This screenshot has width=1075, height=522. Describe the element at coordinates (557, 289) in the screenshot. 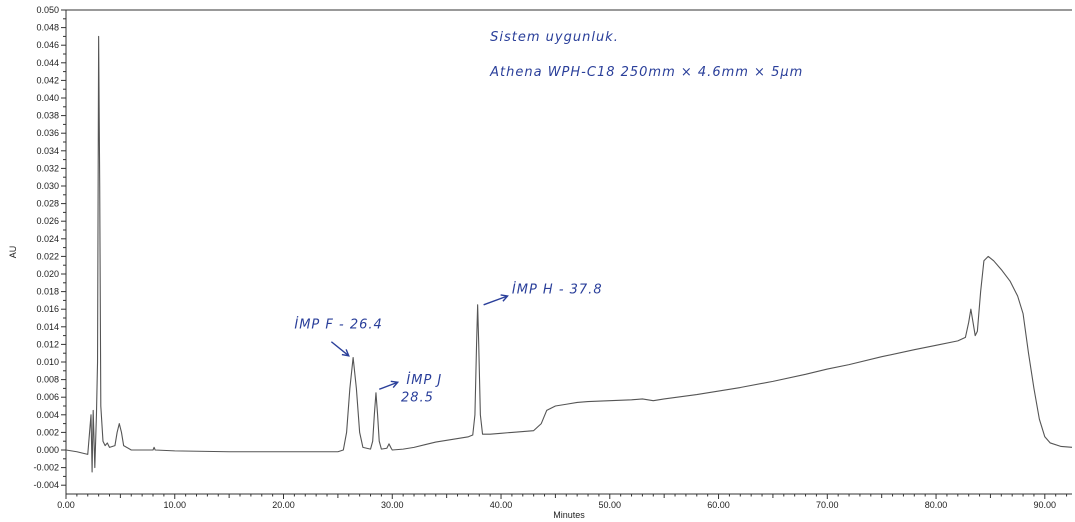

I see `handwritten-annotation: İMP H - 37.8` at that location.